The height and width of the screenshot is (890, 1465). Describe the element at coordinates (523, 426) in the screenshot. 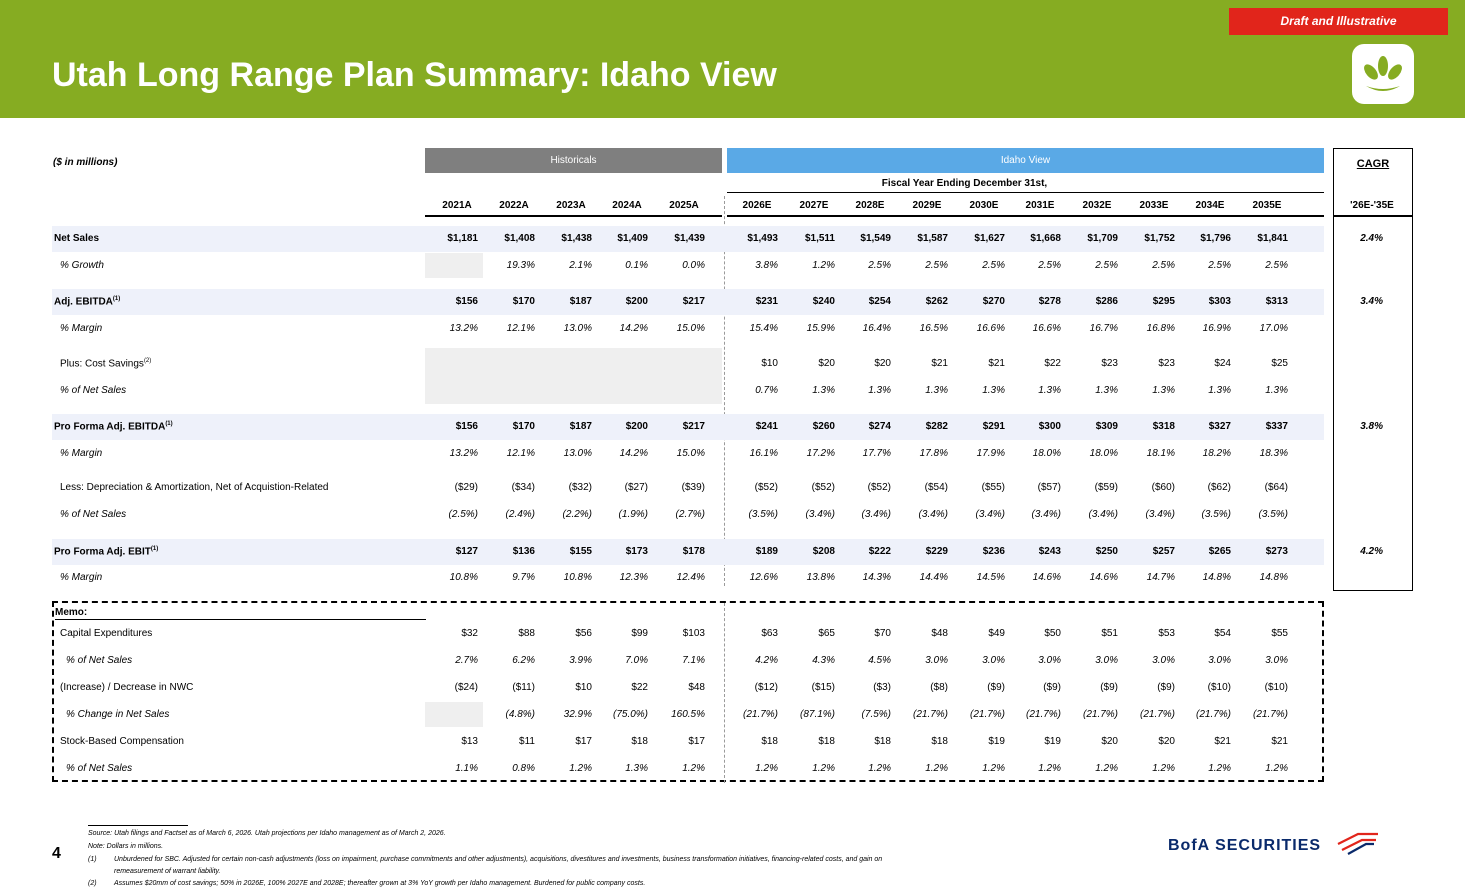

I see `table-cell: $170` at that location.